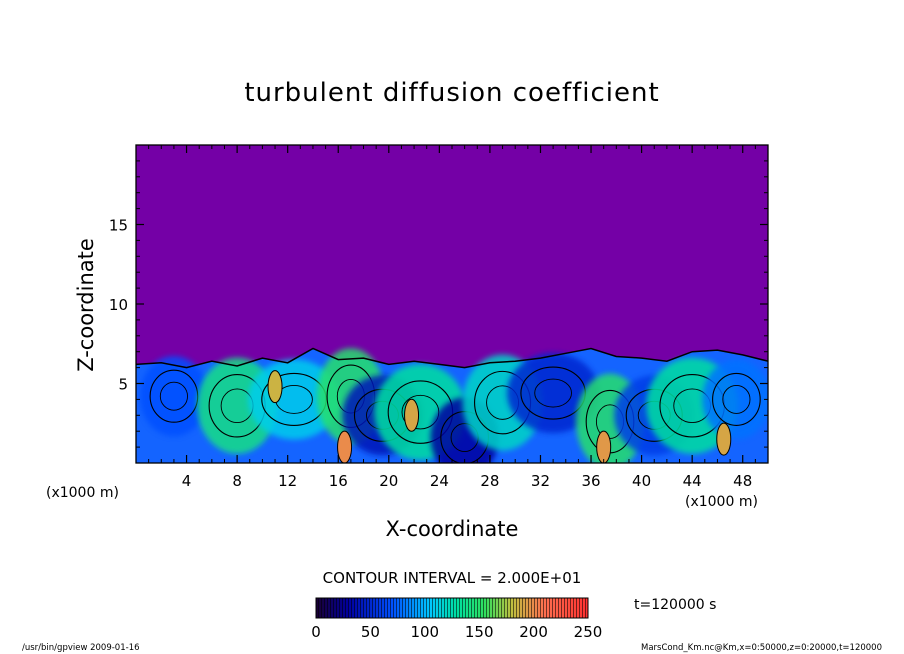  I want to click on x-tick-label: 16, so click(338, 481).